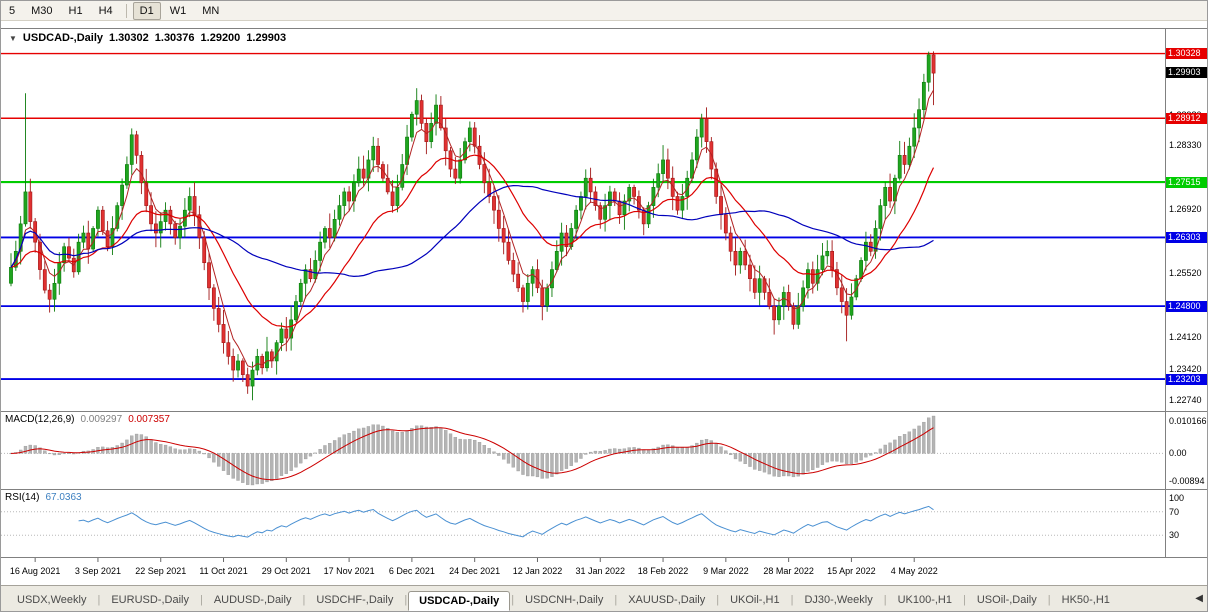  Describe the element at coordinates (583, 450) in the screenshot. I see `macd-panel` at that location.